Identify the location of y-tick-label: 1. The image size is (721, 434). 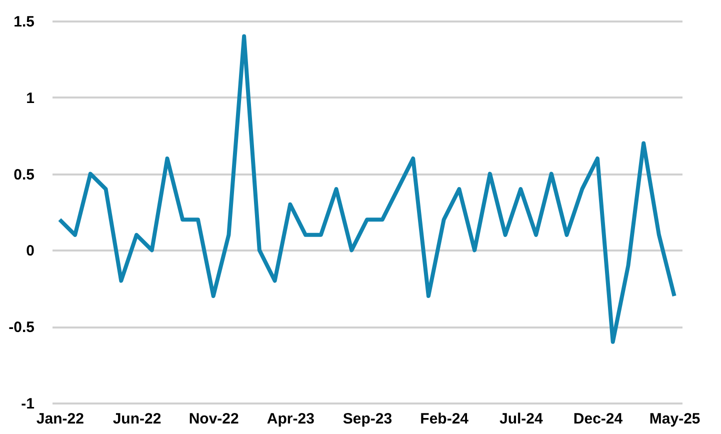
(30, 98).